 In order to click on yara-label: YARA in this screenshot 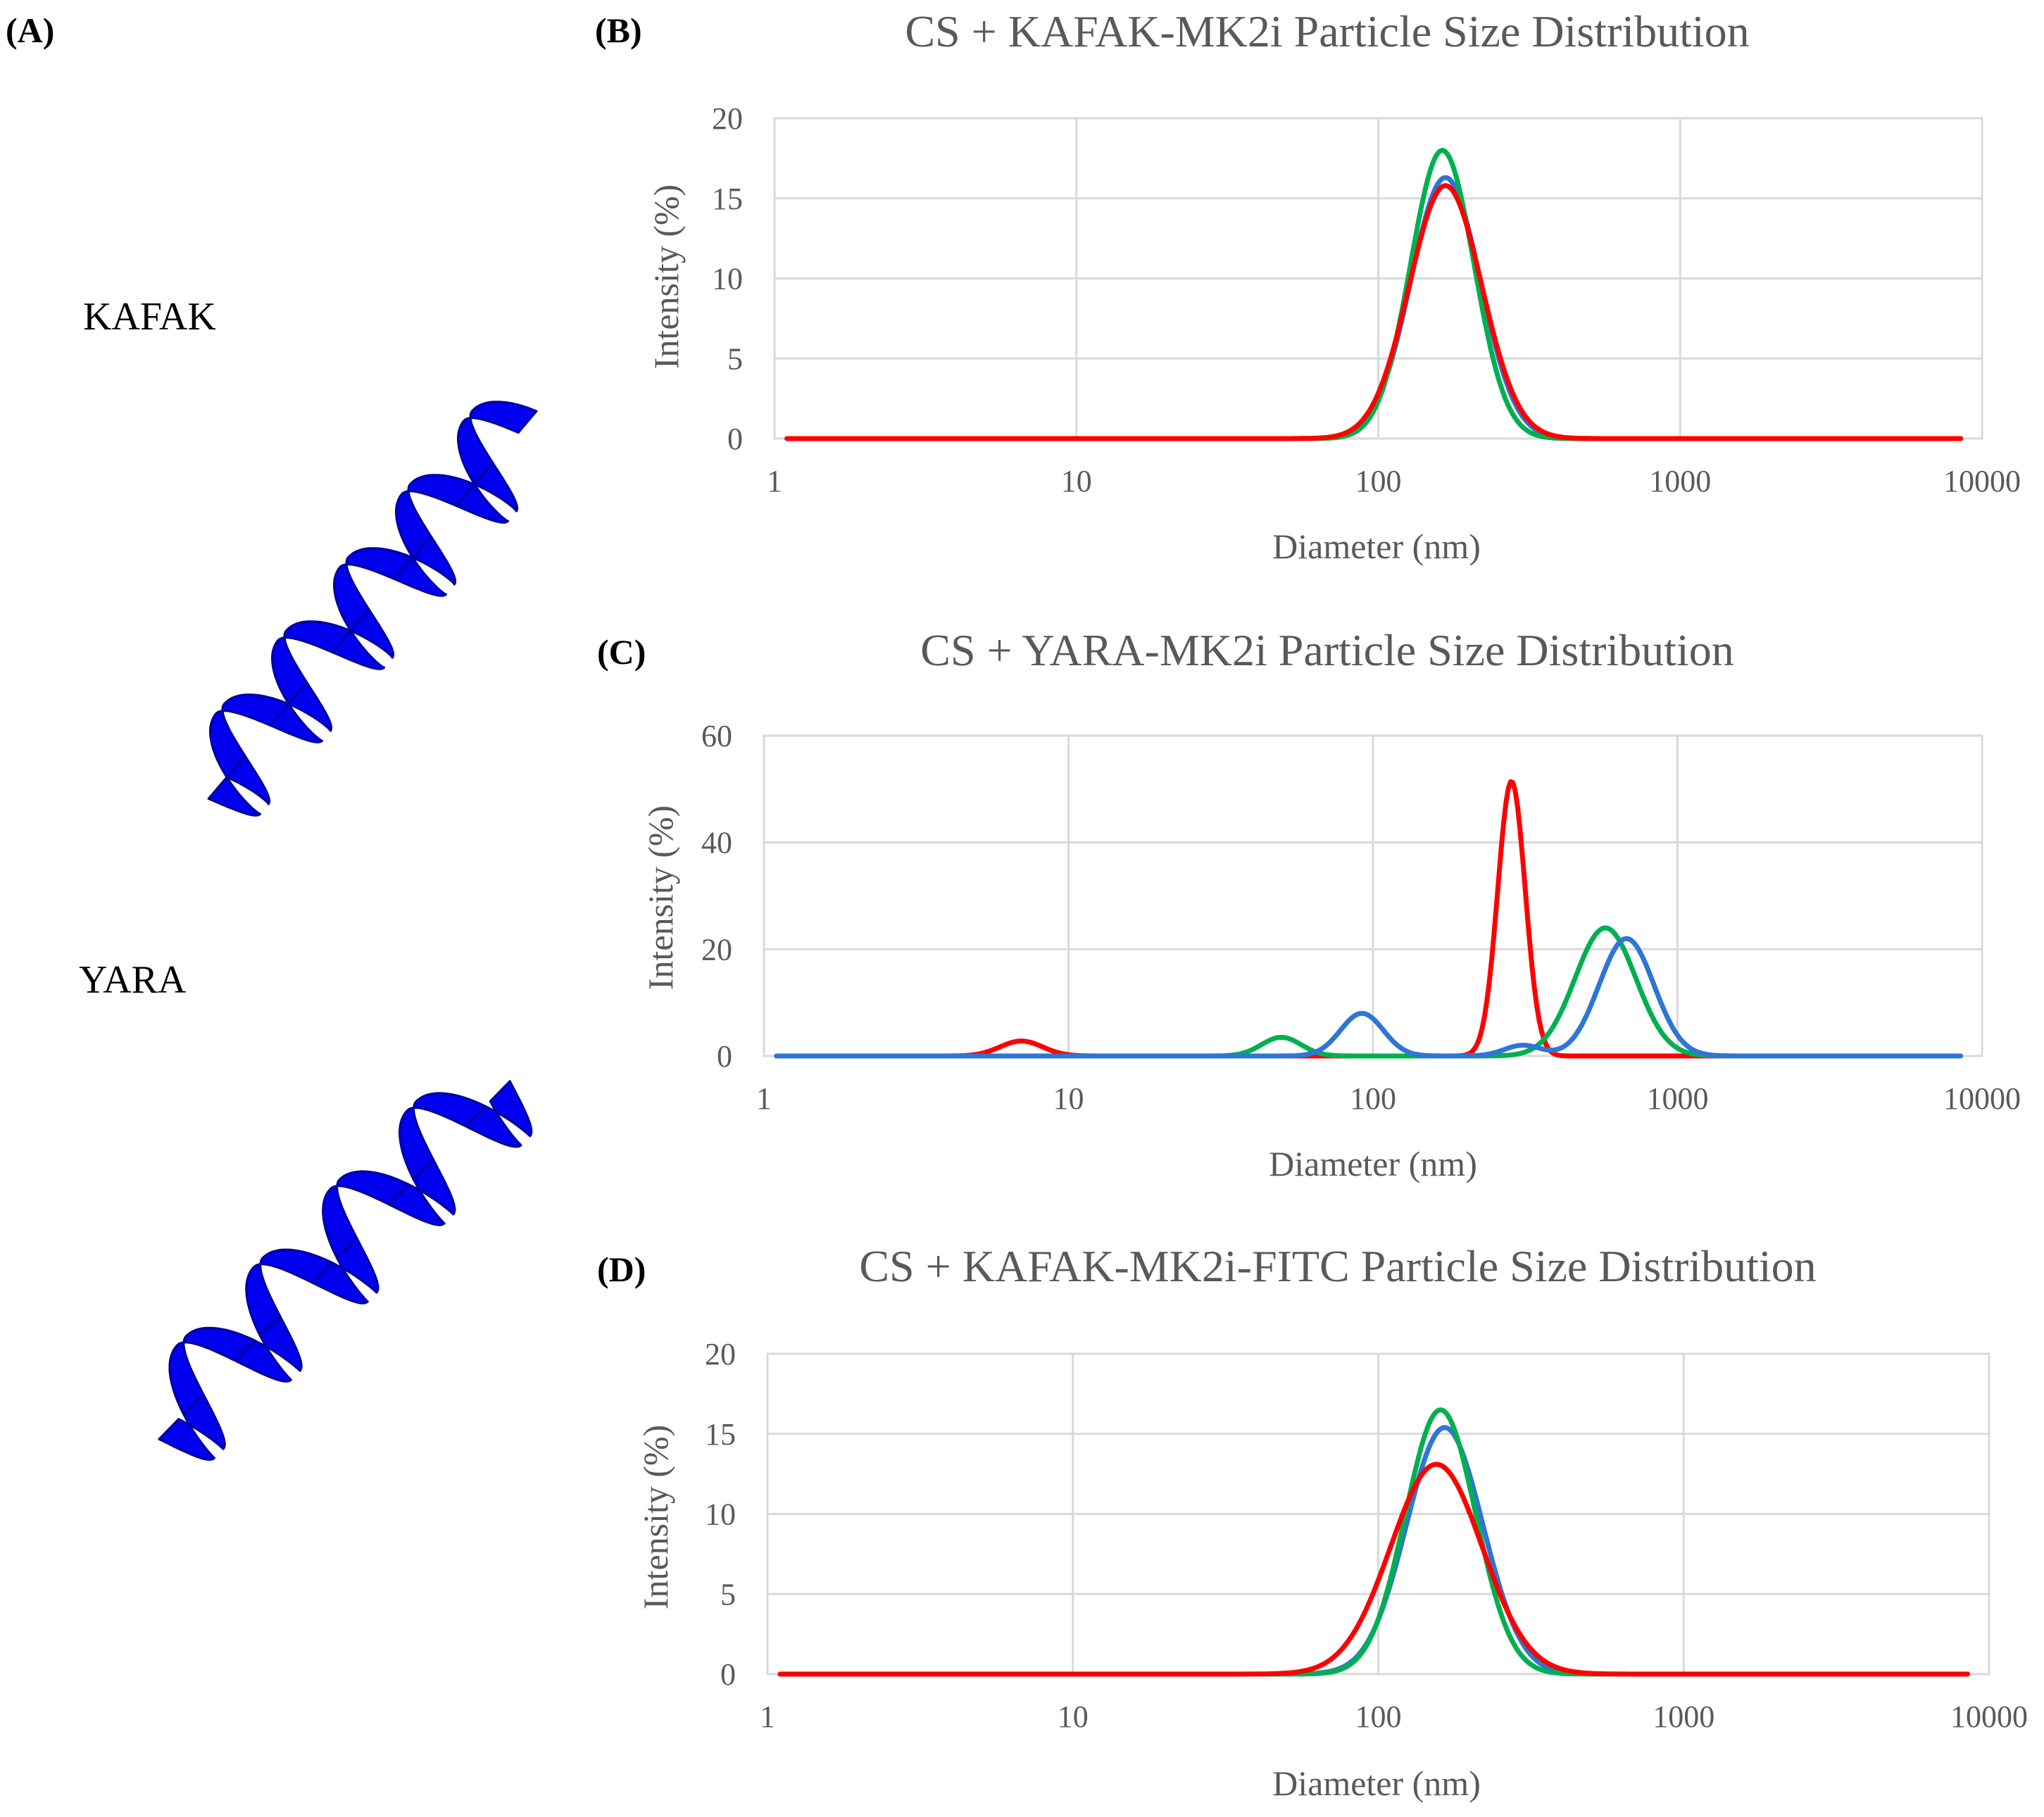, I will do `click(133, 980)`.